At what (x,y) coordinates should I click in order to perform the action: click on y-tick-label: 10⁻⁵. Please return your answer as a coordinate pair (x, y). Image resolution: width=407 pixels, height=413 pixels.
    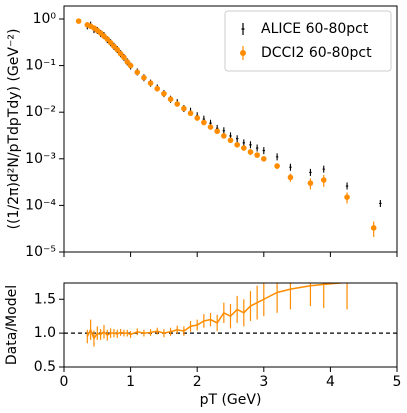
    Looking at the image, I should click on (40, 252).